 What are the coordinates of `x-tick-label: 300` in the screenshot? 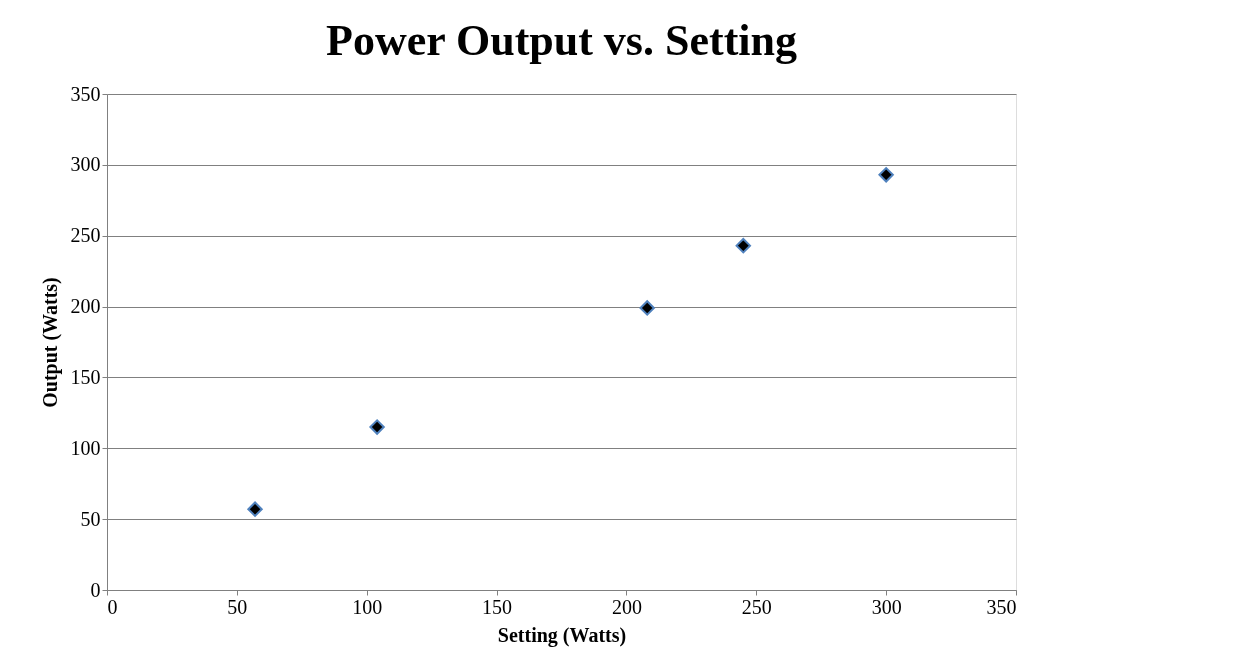 It's located at (886, 606).